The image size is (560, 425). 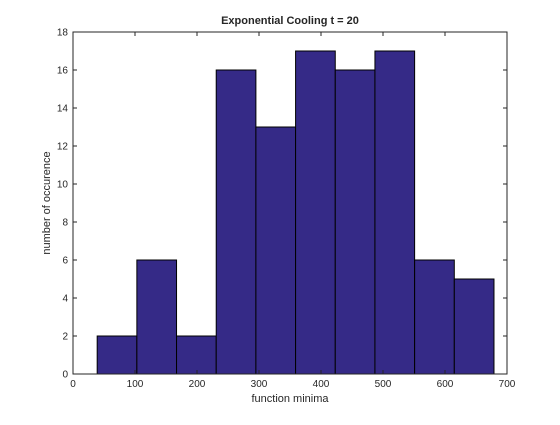 What do you see at coordinates (135, 384) in the screenshot?
I see `x-tick-label-1: 100` at bounding box center [135, 384].